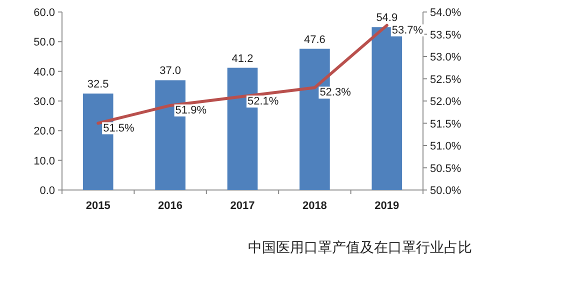  Describe the element at coordinates (98, 206) in the screenshot. I see `x-tick-label: 2015` at that location.